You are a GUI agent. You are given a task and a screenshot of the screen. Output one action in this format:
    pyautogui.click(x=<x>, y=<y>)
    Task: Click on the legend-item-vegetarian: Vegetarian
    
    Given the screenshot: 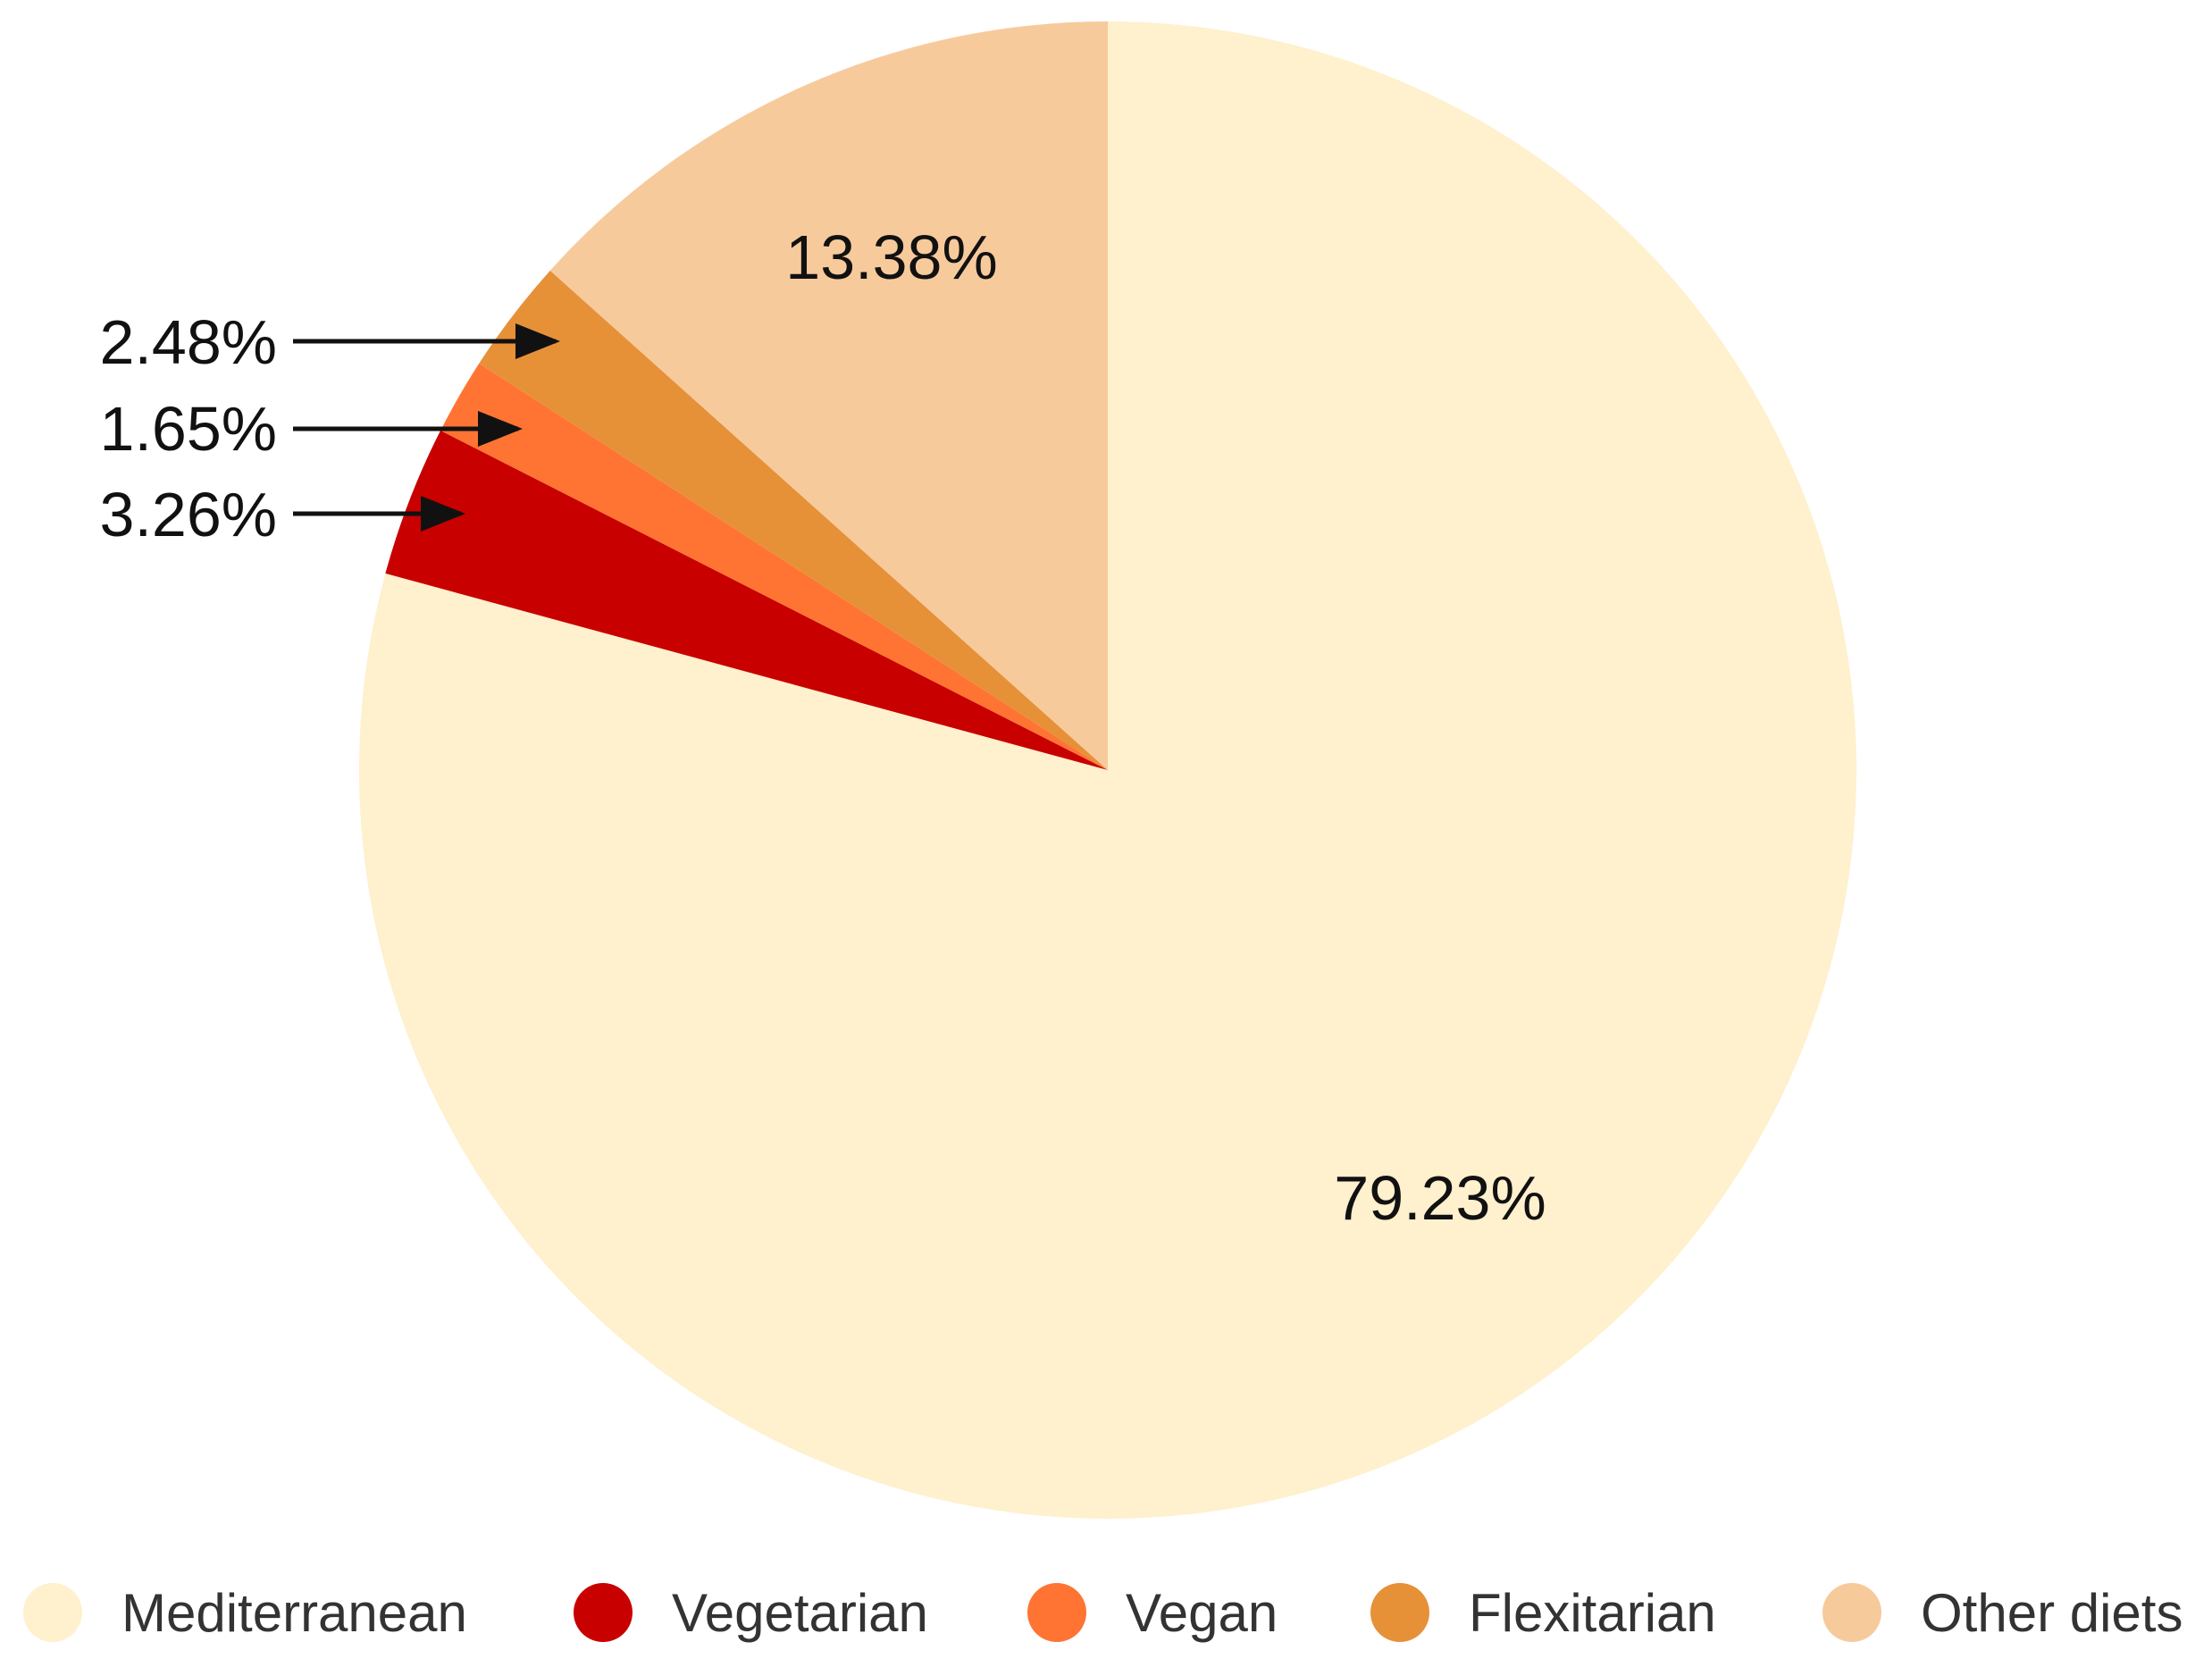 What is the action you would take?
    pyautogui.click(x=751, y=1612)
    